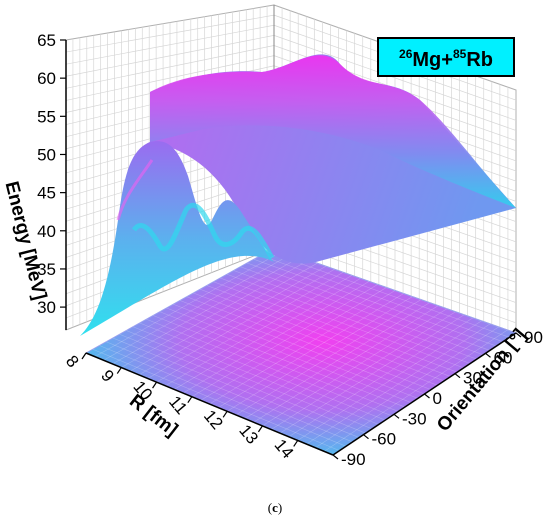  Describe the element at coordinates (248, 434) in the screenshot. I see `r-tick-label: 13` at that location.